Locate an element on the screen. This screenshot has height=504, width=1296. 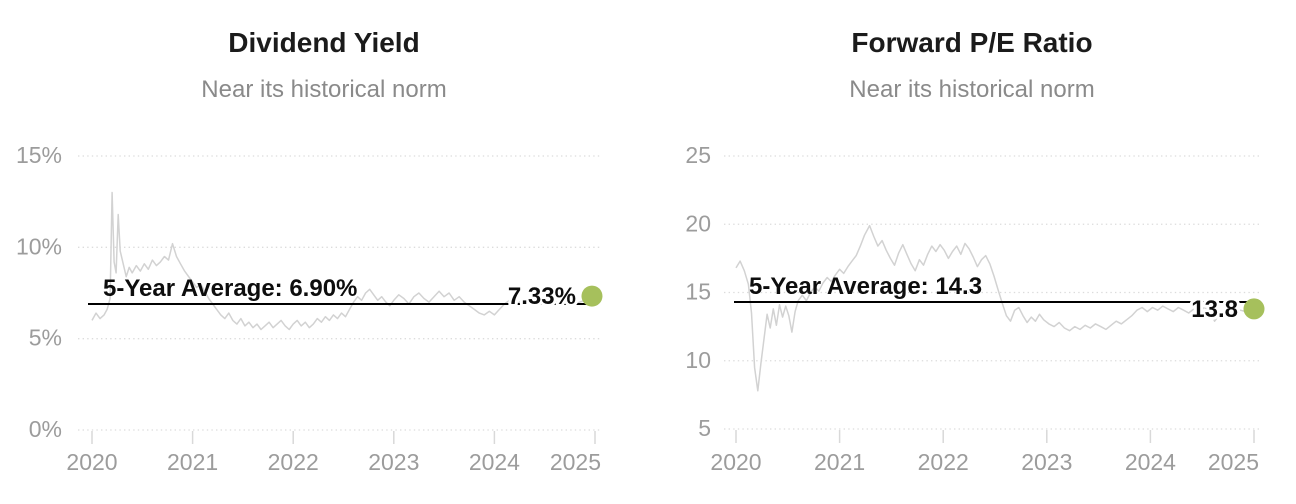
y-axis-label: 5% is located at coordinates (45, 338).